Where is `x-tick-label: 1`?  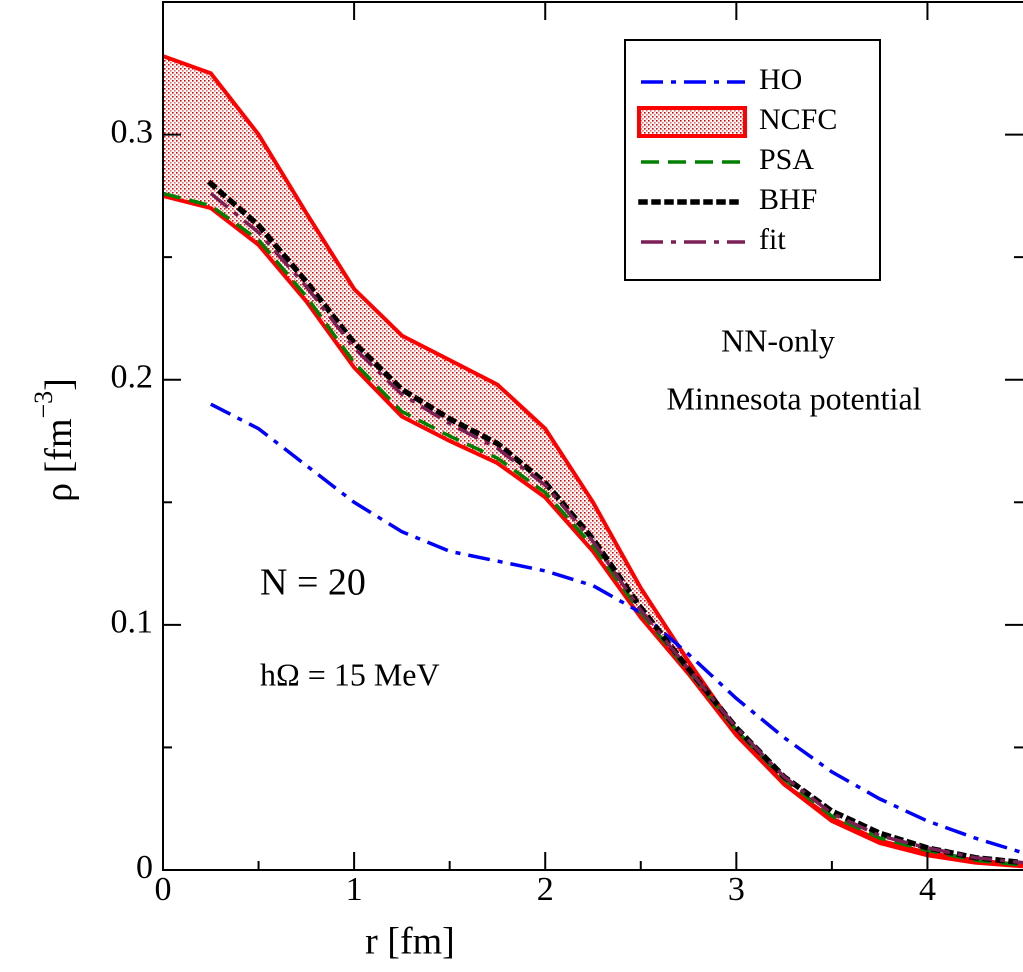 x-tick-label: 1 is located at coordinates (354, 889).